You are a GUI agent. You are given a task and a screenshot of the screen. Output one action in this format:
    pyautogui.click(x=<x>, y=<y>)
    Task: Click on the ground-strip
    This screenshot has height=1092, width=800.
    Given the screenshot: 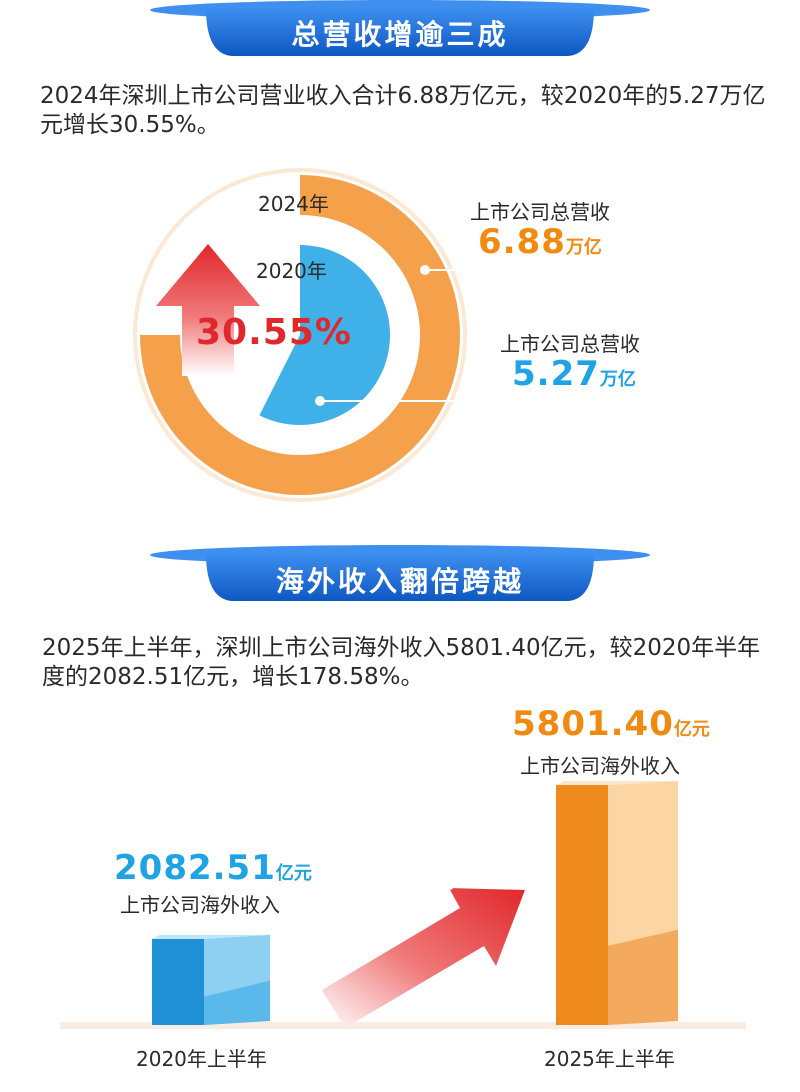 What is the action you would take?
    pyautogui.click(x=403, y=1025)
    